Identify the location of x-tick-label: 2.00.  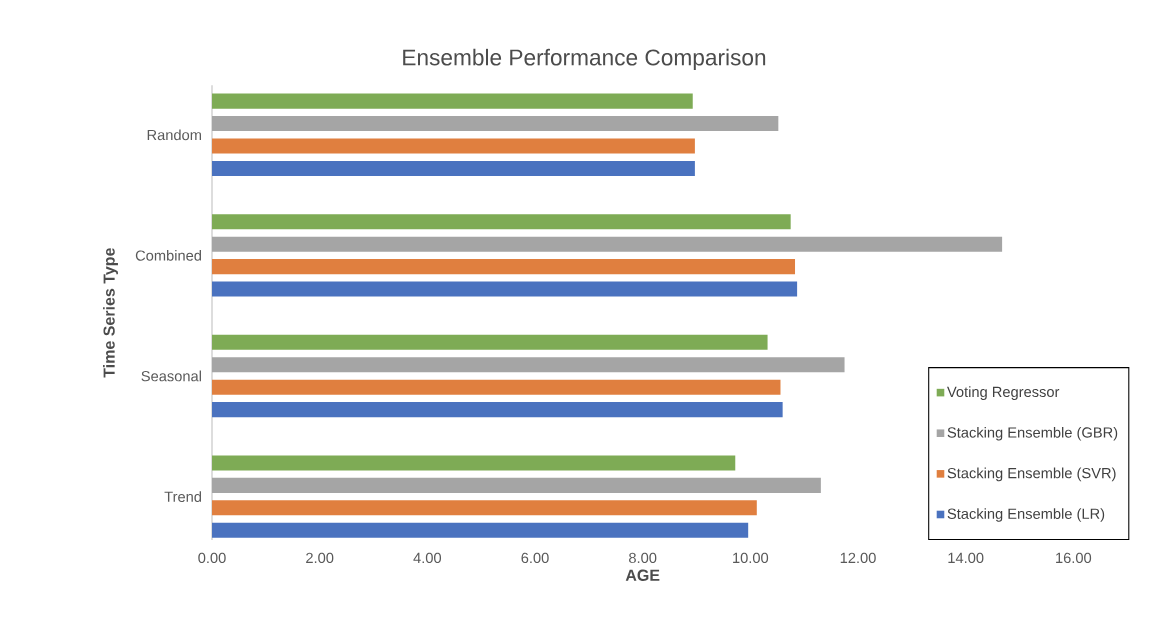
(320, 558).